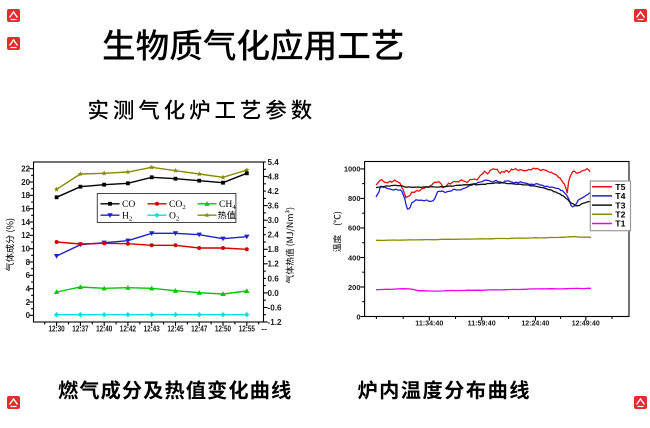 This screenshot has width=650, height=428. What do you see at coordinates (25, 249) in the screenshot?
I see `svg-text: 10` at bounding box center [25, 249].